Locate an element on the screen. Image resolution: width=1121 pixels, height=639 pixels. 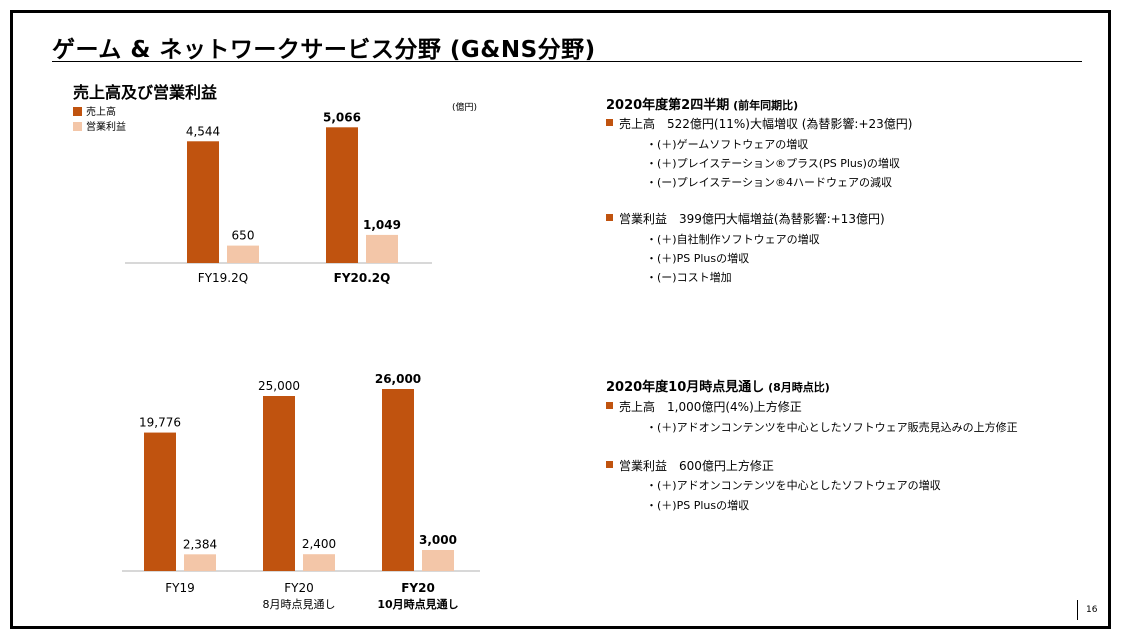
section-label: 売上高及び営業利益 is located at coordinates (145, 92).